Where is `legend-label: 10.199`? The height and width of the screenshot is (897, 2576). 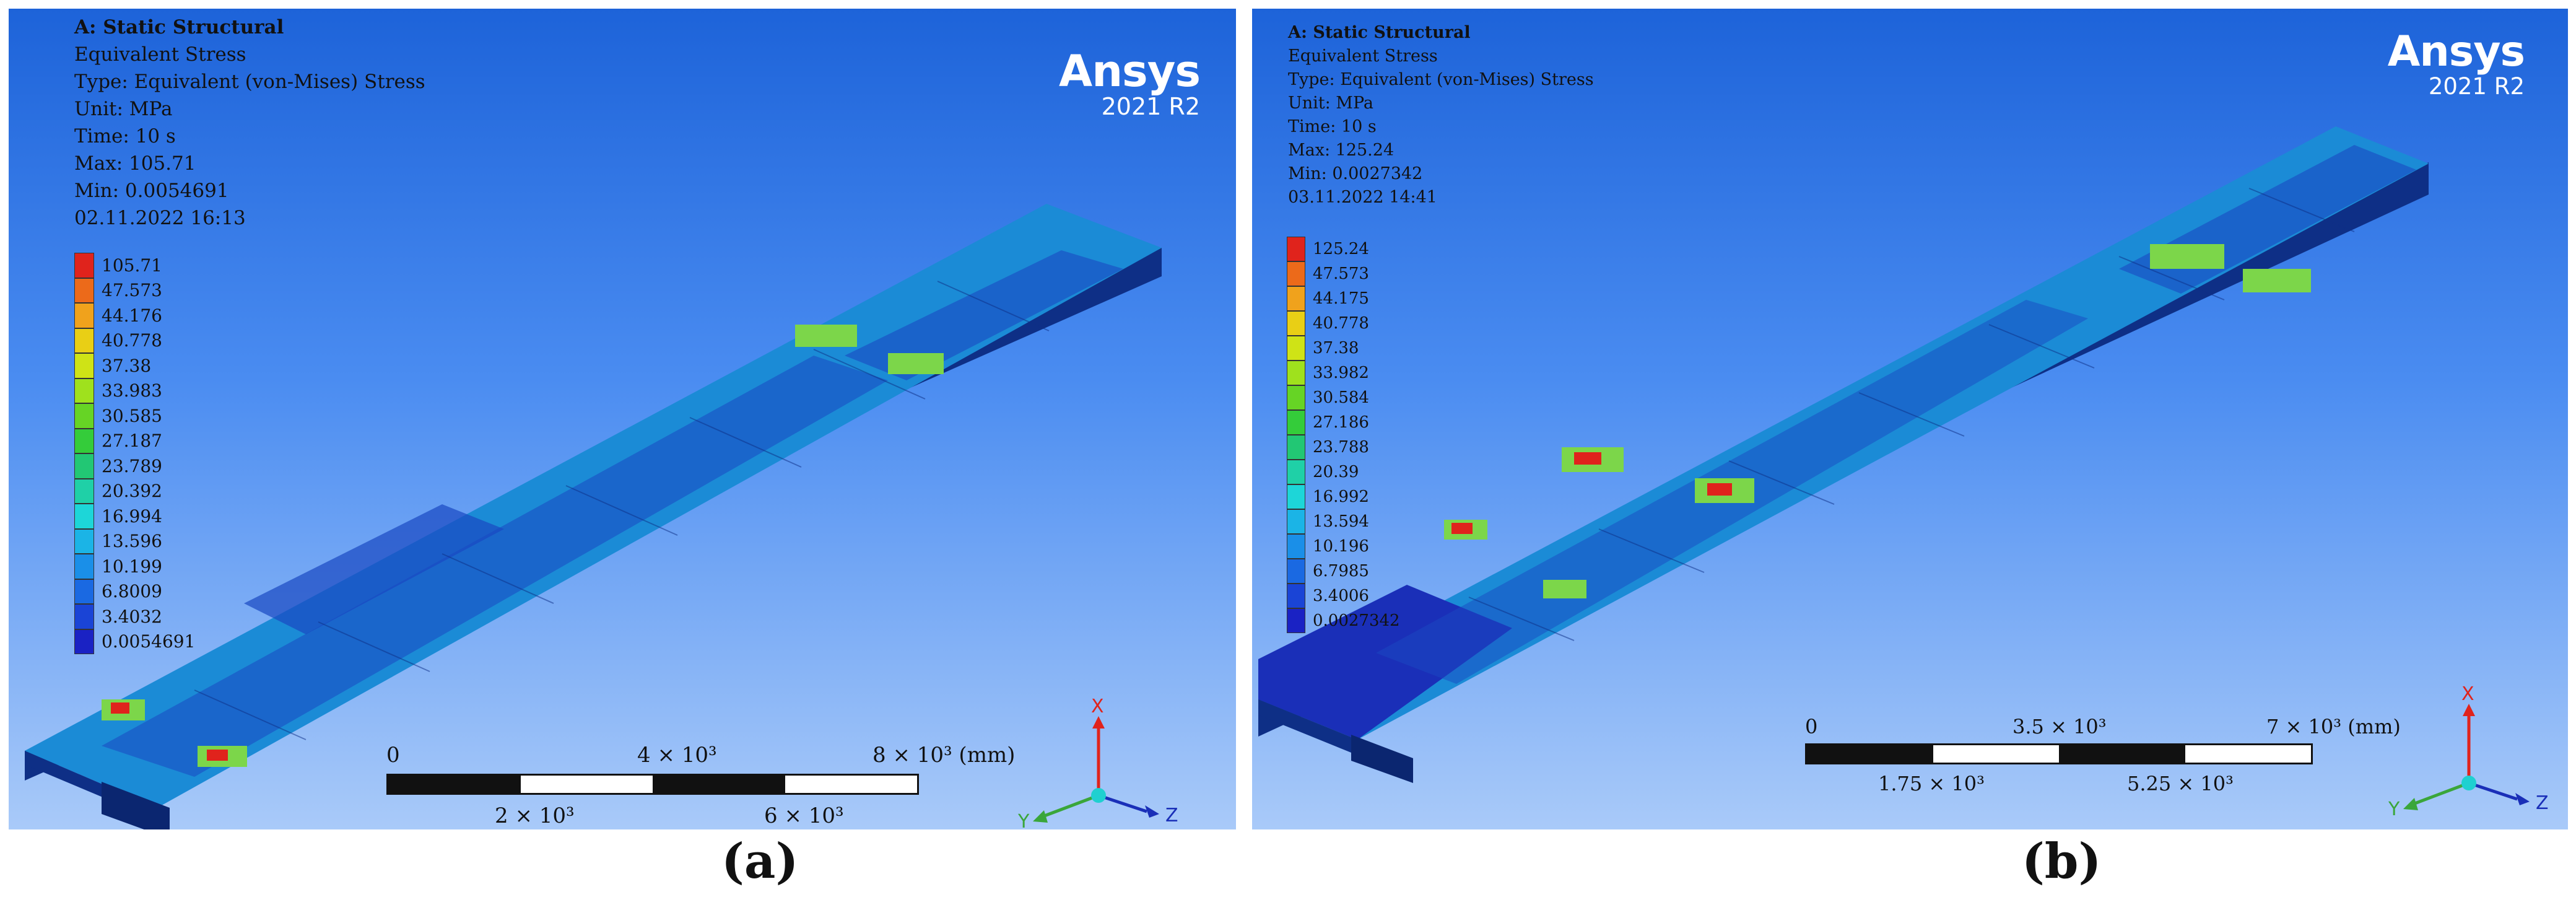 legend-label: 10.199 is located at coordinates (132, 566).